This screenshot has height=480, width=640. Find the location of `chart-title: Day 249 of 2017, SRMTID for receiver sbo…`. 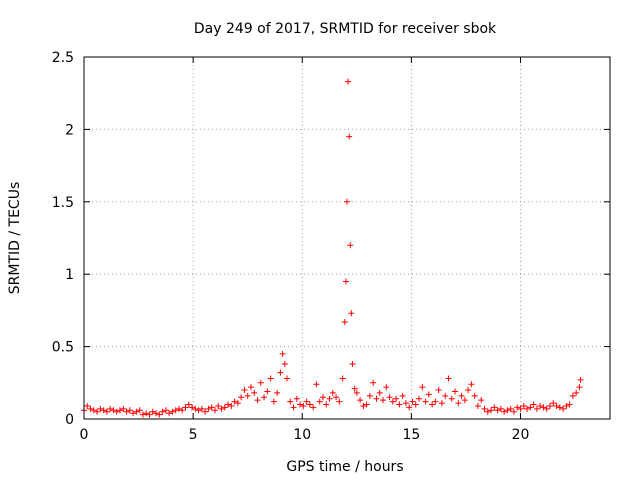

chart-title: Day 249 of 2017, SRMTID for receiver sbo… is located at coordinates (345, 29).